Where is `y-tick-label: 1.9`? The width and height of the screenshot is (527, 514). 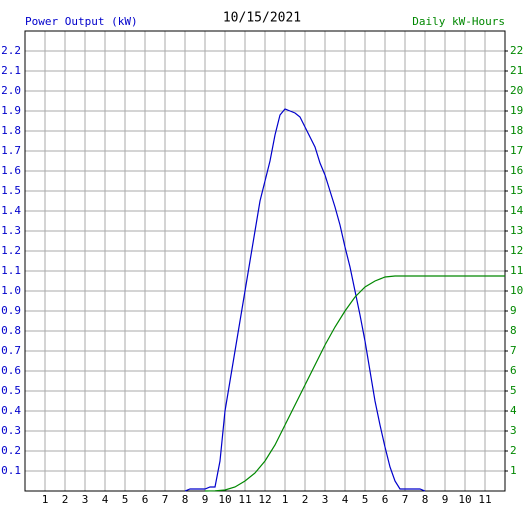
y-tick-label: 1.9 is located at coordinates (11, 110).